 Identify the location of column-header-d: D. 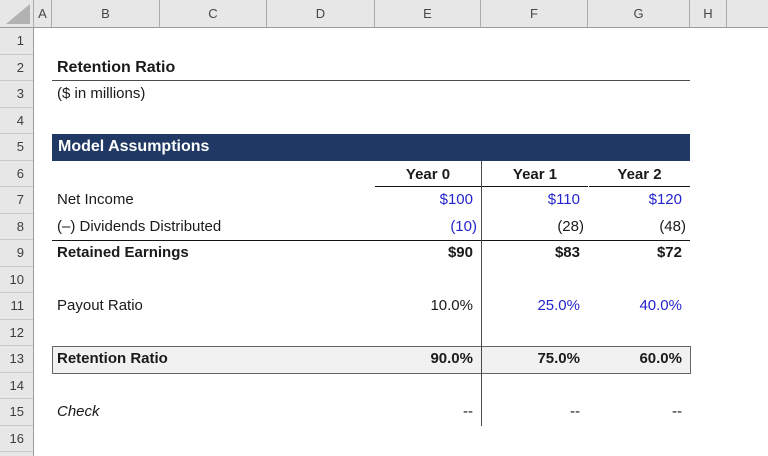
(321, 13).